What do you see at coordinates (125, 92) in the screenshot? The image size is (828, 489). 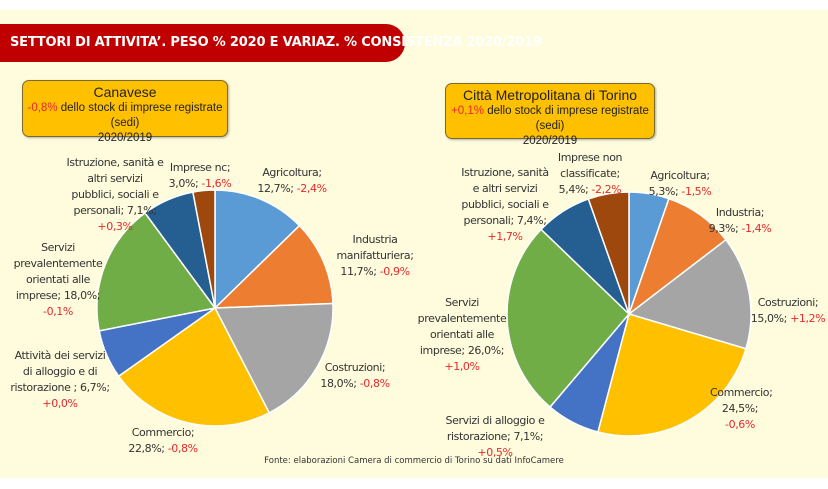 I see `chart-title: Canavese` at bounding box center [125, 92].